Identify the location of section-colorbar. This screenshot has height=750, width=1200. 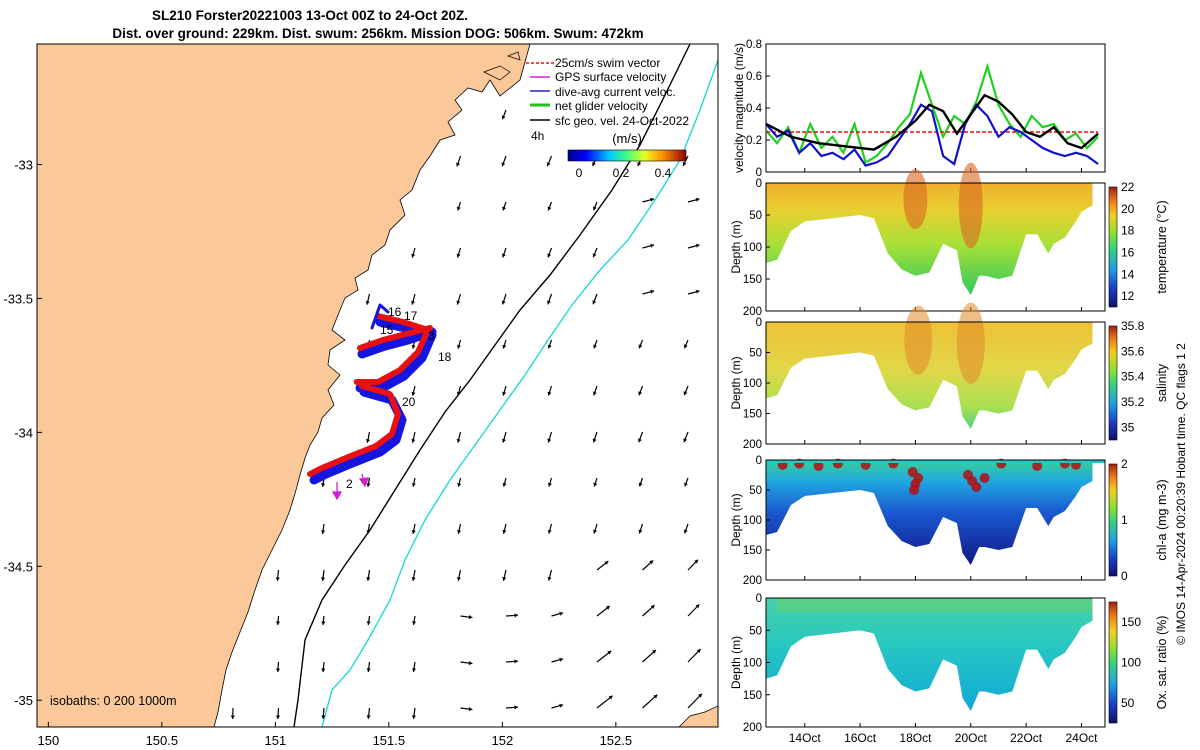
(1113, 520).